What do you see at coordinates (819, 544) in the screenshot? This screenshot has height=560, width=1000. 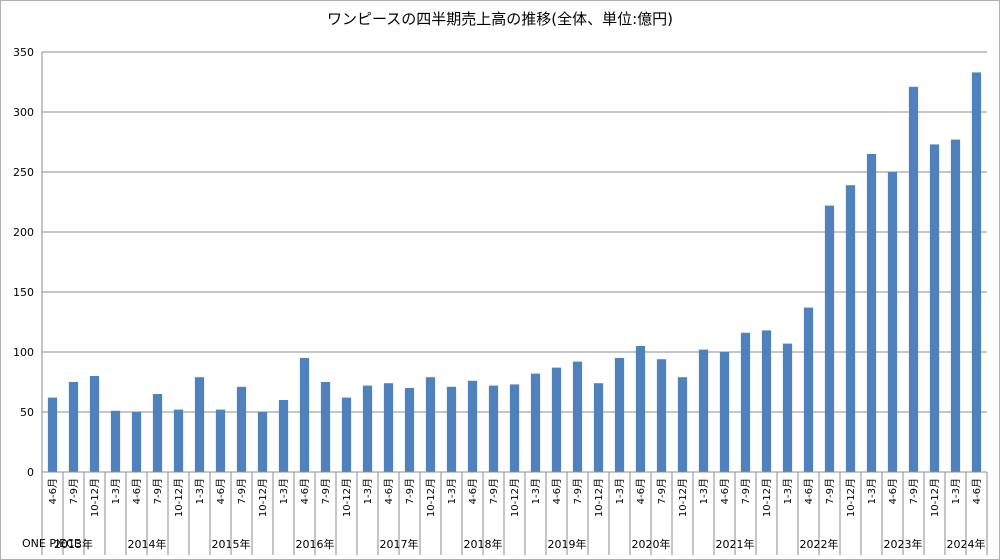 I see `year-label: 2022年` at bounding box center [819, 544].